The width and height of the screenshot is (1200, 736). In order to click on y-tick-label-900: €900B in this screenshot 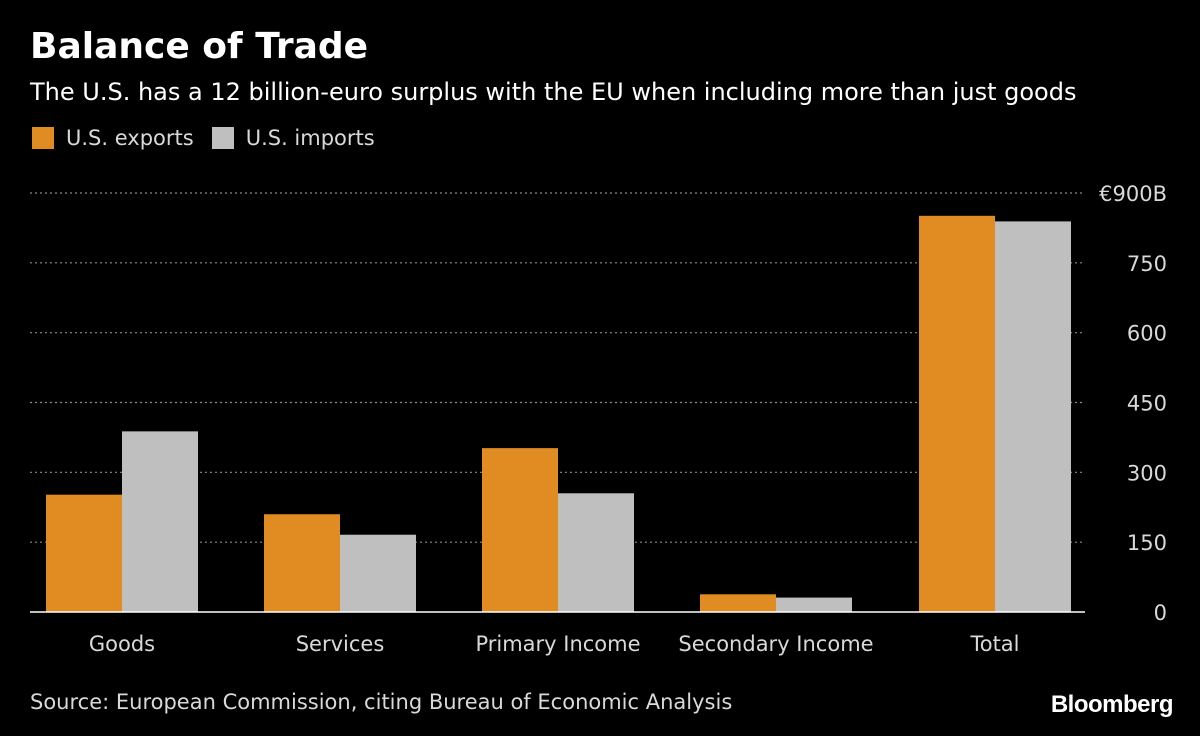, I will do `click(1133, 194)`.